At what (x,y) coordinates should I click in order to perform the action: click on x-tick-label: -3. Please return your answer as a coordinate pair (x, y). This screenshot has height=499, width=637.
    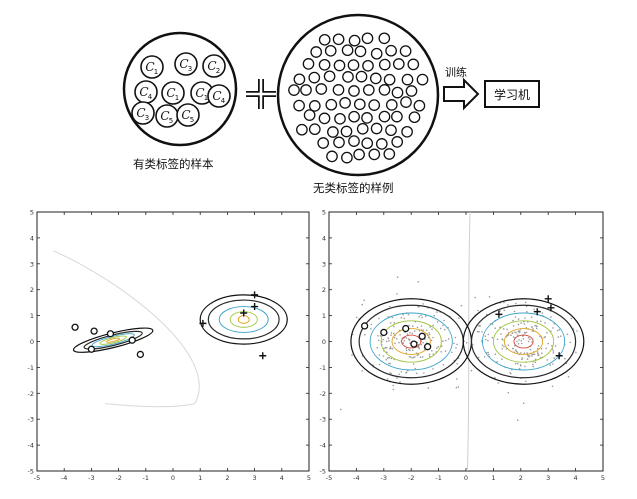
    Looking at the image, I should click on (384, 478).